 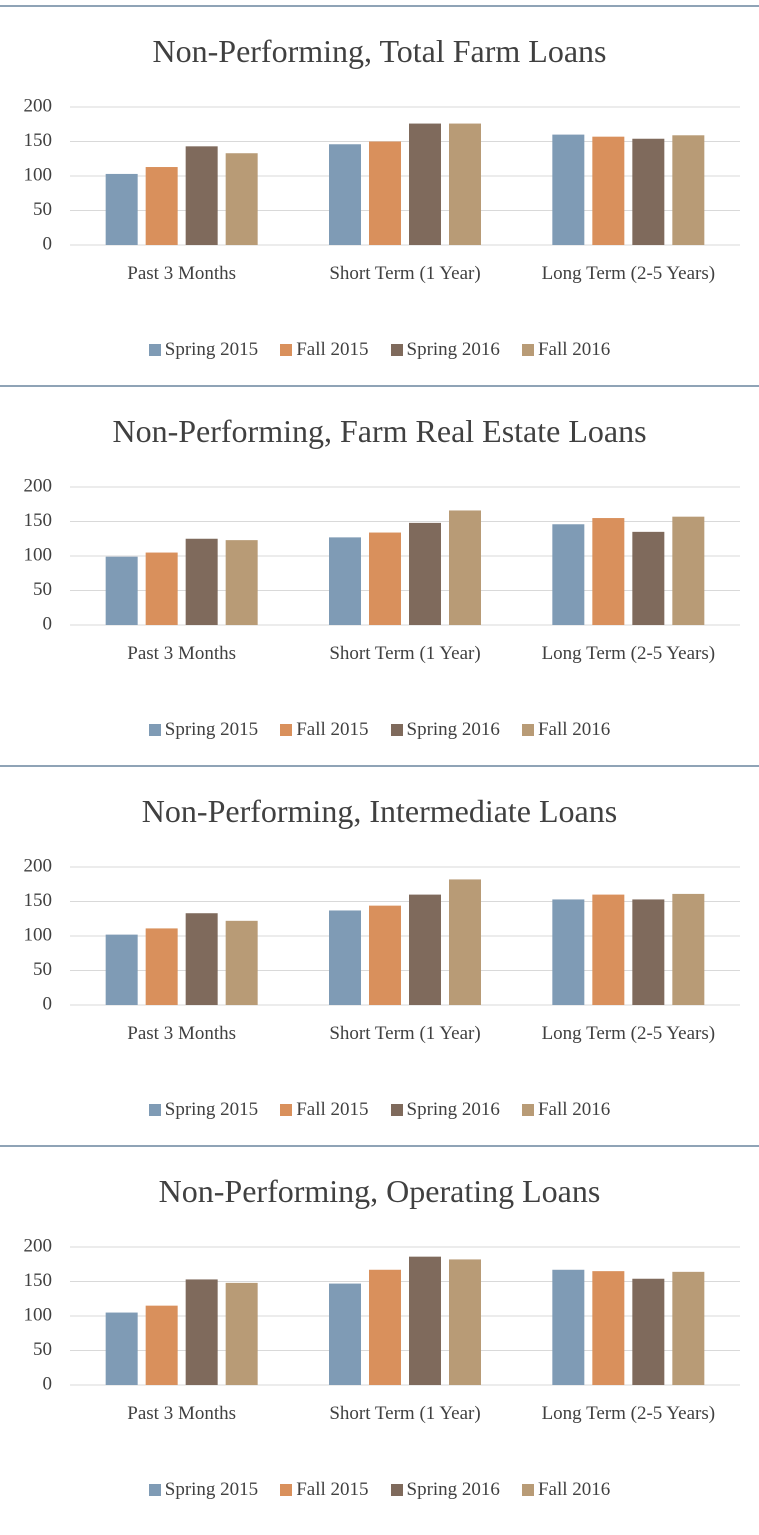 What do you see at coordinates (628, 273) in the screenshot?
I see `x-tick-label: Long Term (2-5 Years)` at bounding box center [628, 273].